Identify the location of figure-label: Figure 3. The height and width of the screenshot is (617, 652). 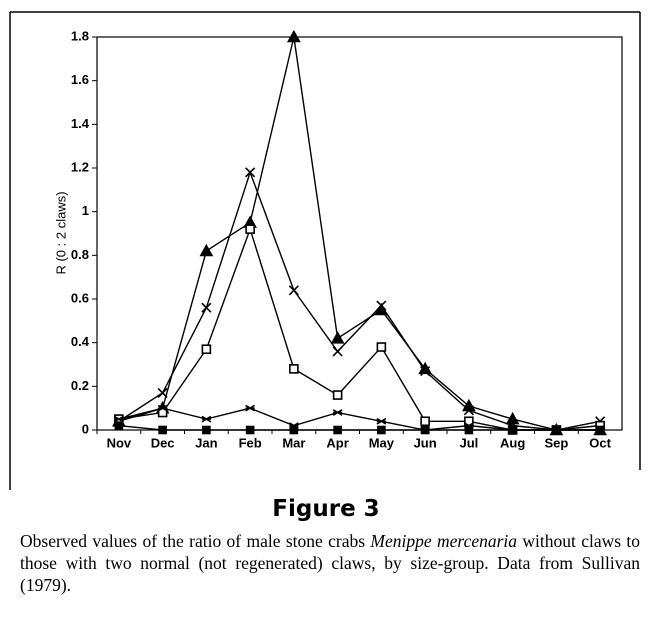
(326, 509).